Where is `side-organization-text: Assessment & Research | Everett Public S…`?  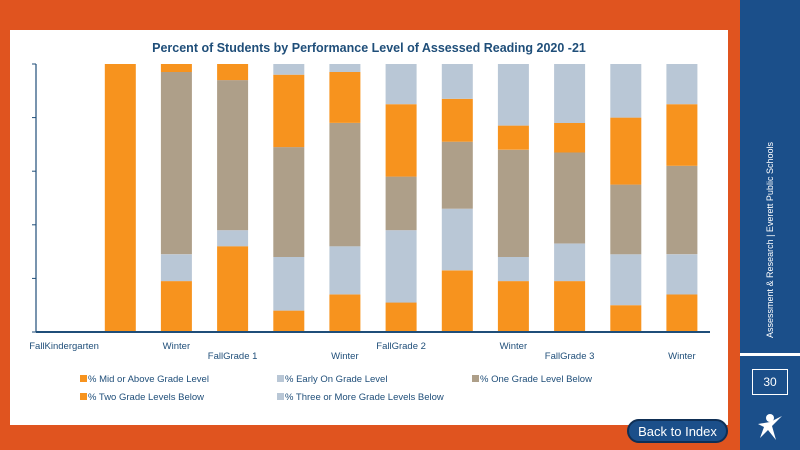
side-organization-text: Assessment & Research | Everett Public S… is located at coordinates (770, 240).